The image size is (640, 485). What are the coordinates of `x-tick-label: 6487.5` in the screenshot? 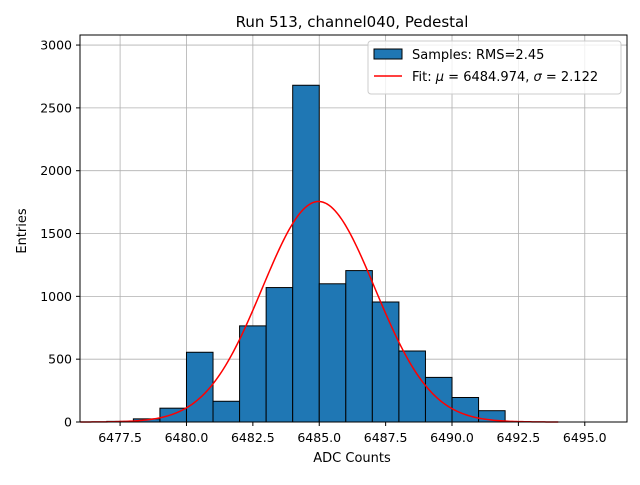 It's located at (386, 437).